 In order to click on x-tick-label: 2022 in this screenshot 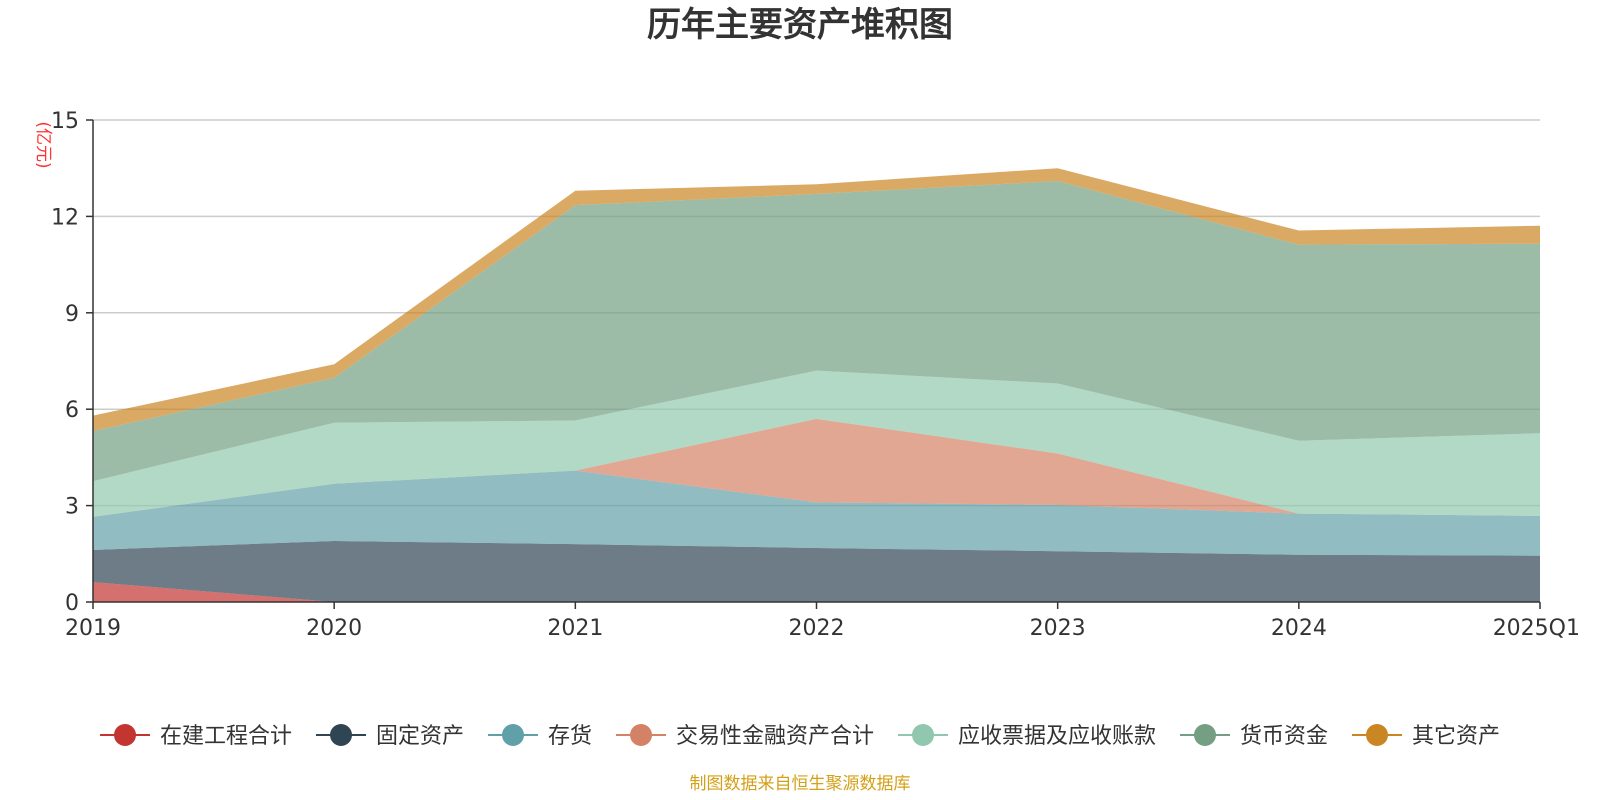, I will do `click(817, 628)`.